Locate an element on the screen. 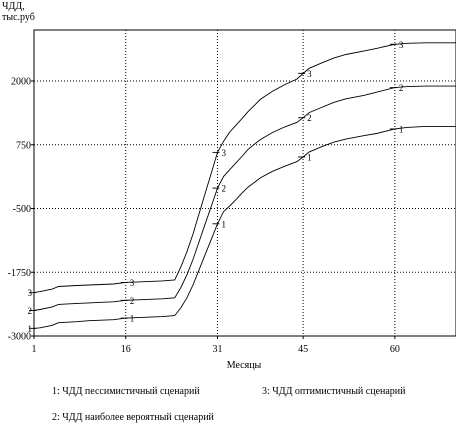  series-marker-label-3-16: 3 is located at coordinates (132, 283).